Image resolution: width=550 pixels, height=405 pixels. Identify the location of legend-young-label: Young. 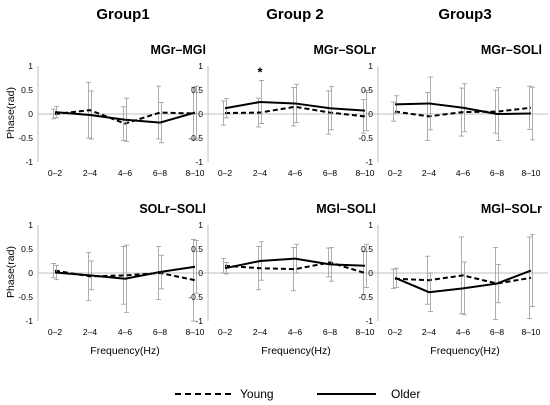
(257, 394).